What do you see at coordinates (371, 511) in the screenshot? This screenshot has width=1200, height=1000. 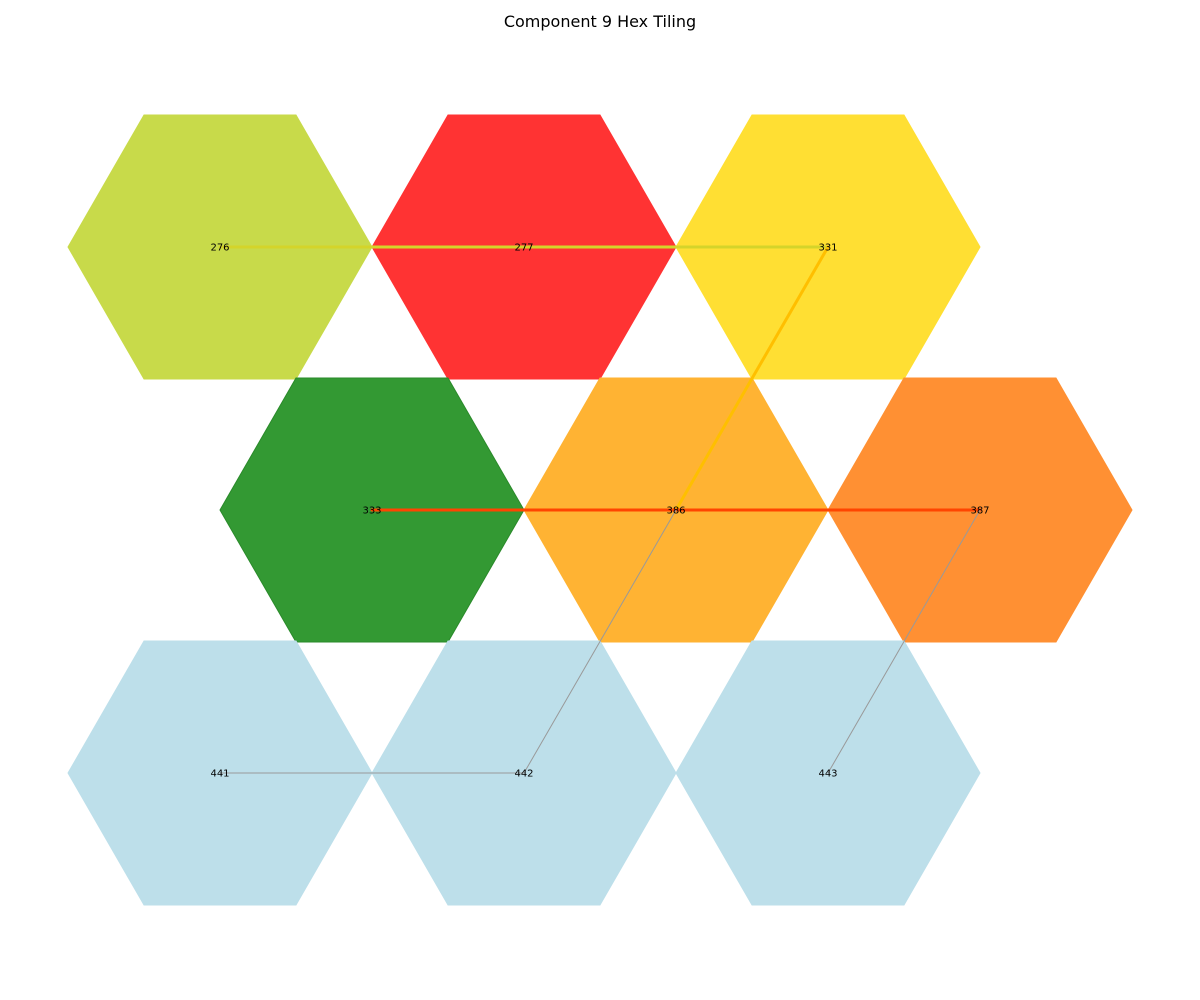 I see `cell-label-333: 333` at bounding box center [371, 511].